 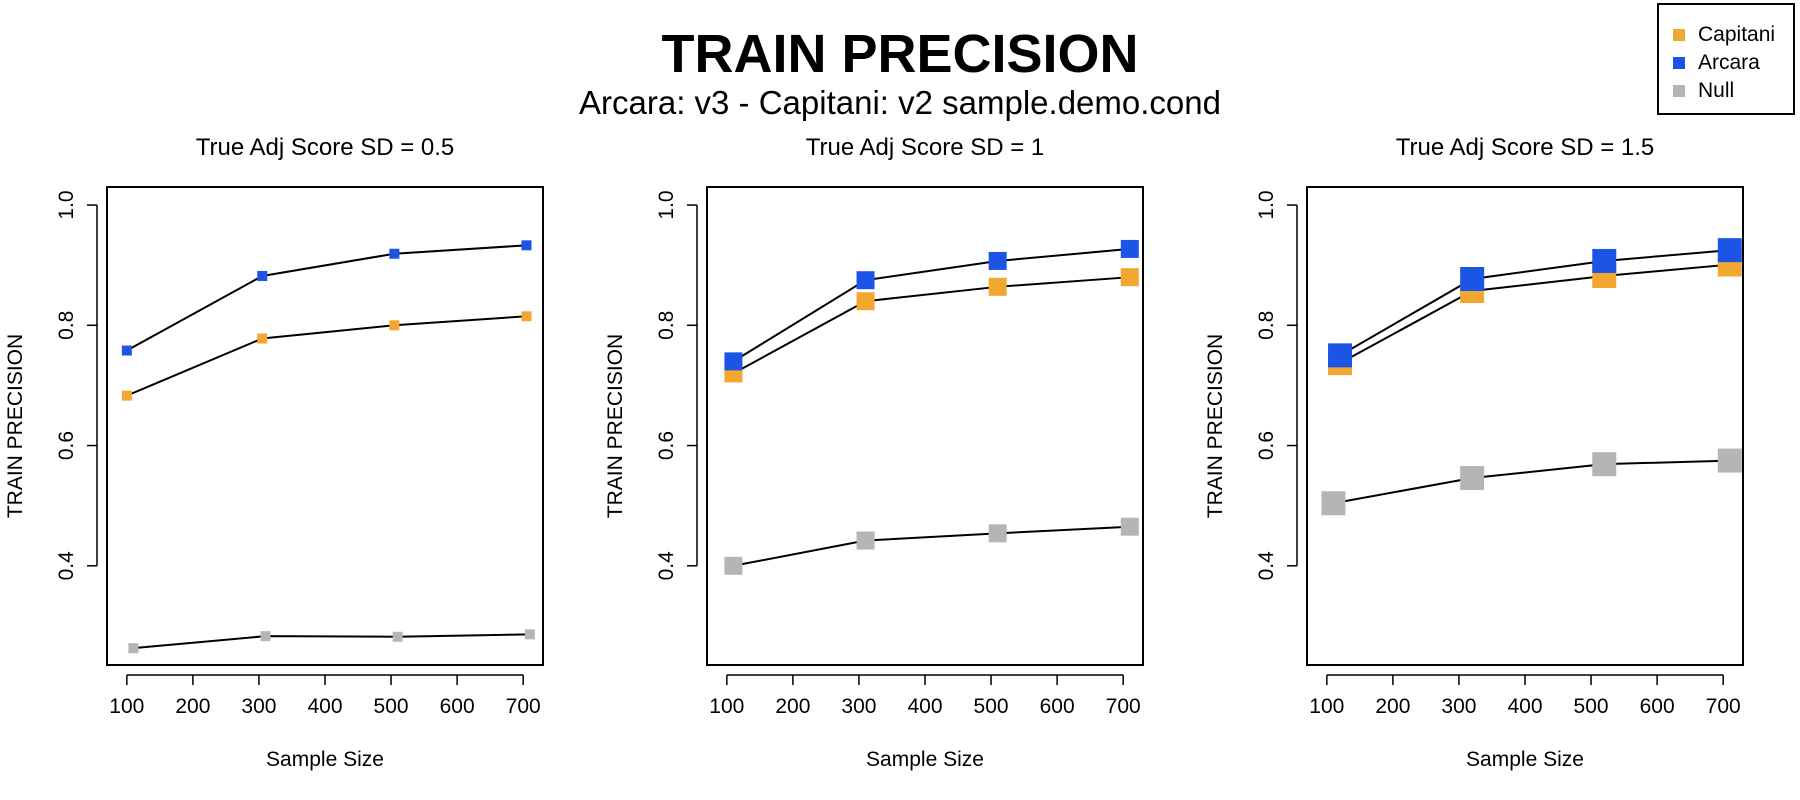 I want to click on legend-swatch-null, so click(x=1679, y=91).